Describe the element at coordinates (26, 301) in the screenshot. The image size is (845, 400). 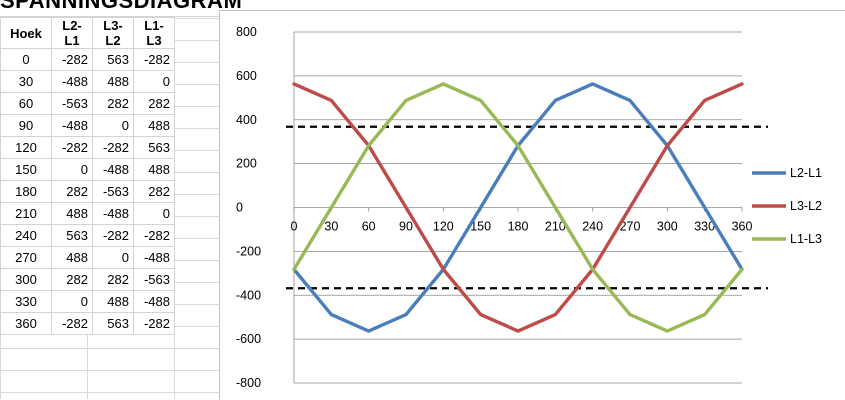
I see `cell-hoek: 330` at that location.